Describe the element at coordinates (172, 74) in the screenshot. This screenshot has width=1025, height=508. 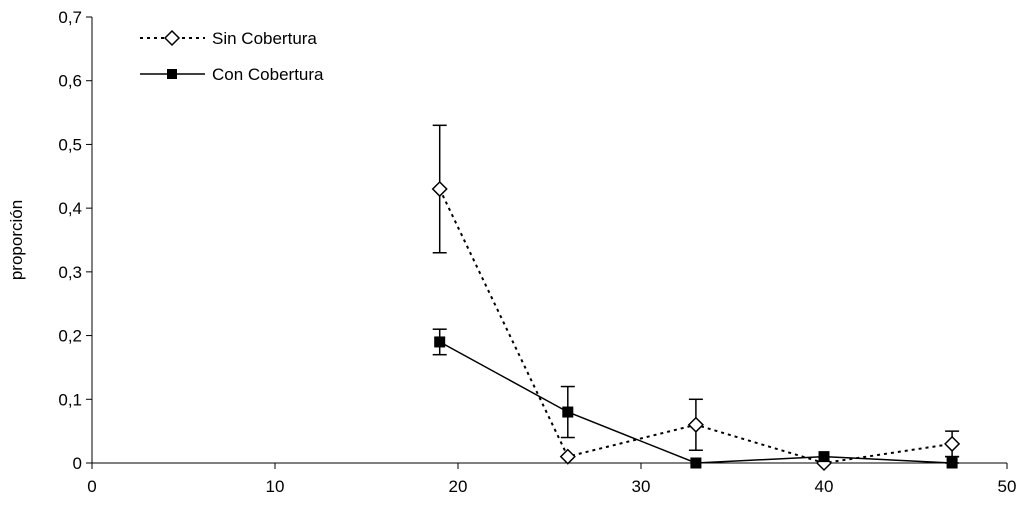
I see `legend-marker-con-cobertura` at that location.